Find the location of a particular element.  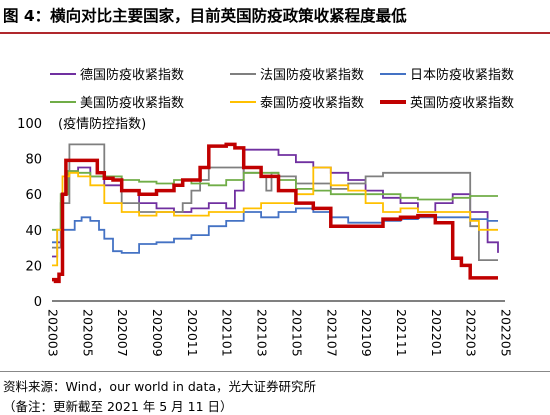

x-tick-label: 202203 is located at coordinates (471, 333).